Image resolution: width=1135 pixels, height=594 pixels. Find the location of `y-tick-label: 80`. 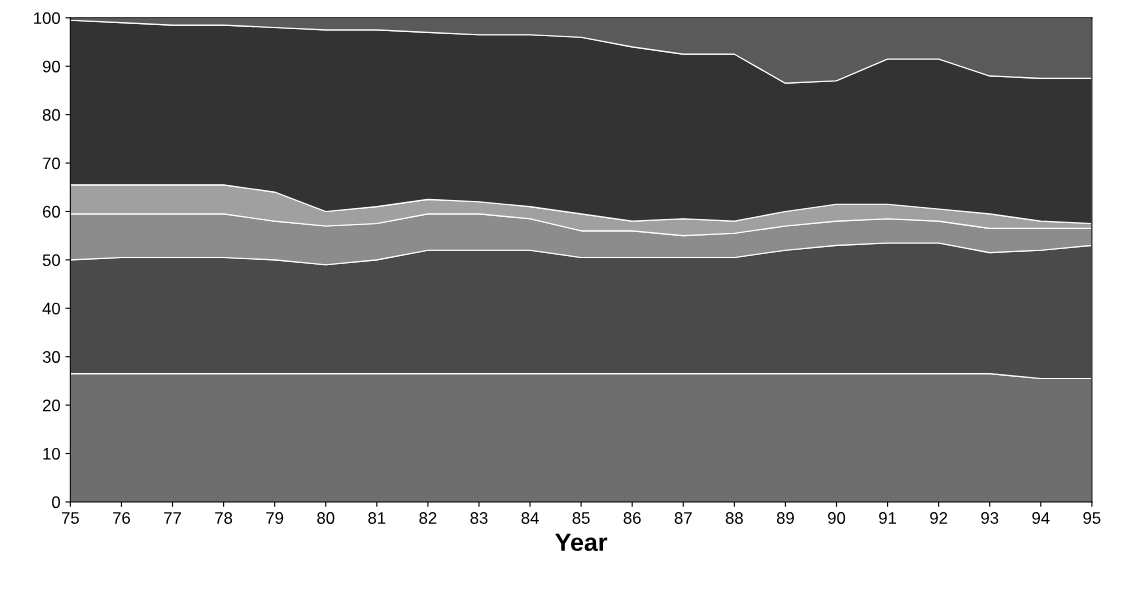

y-tick-label: 80 is located at coordinates (51, 115).